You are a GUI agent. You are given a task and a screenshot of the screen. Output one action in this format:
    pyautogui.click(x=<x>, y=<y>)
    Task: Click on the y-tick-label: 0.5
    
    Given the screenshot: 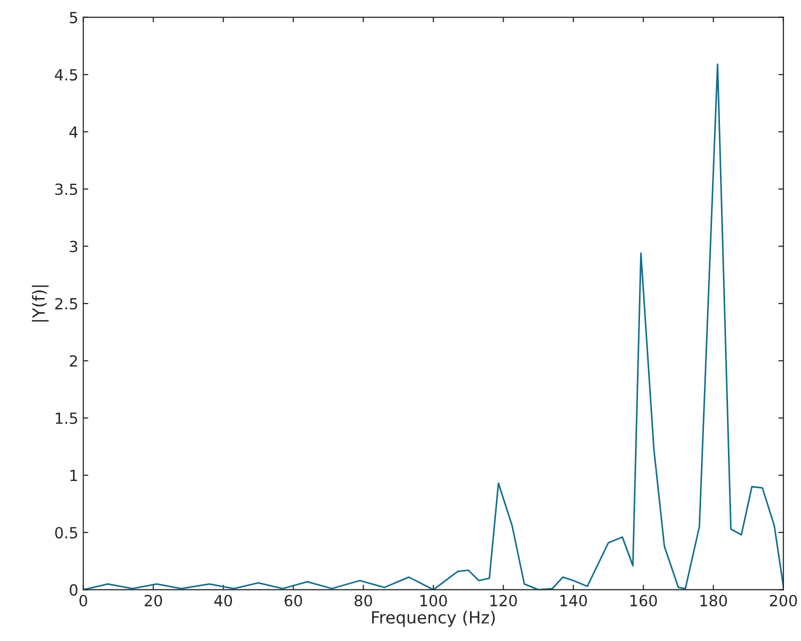 What is the action you would take?
    pyautogui.click(x=66, y=532)
    